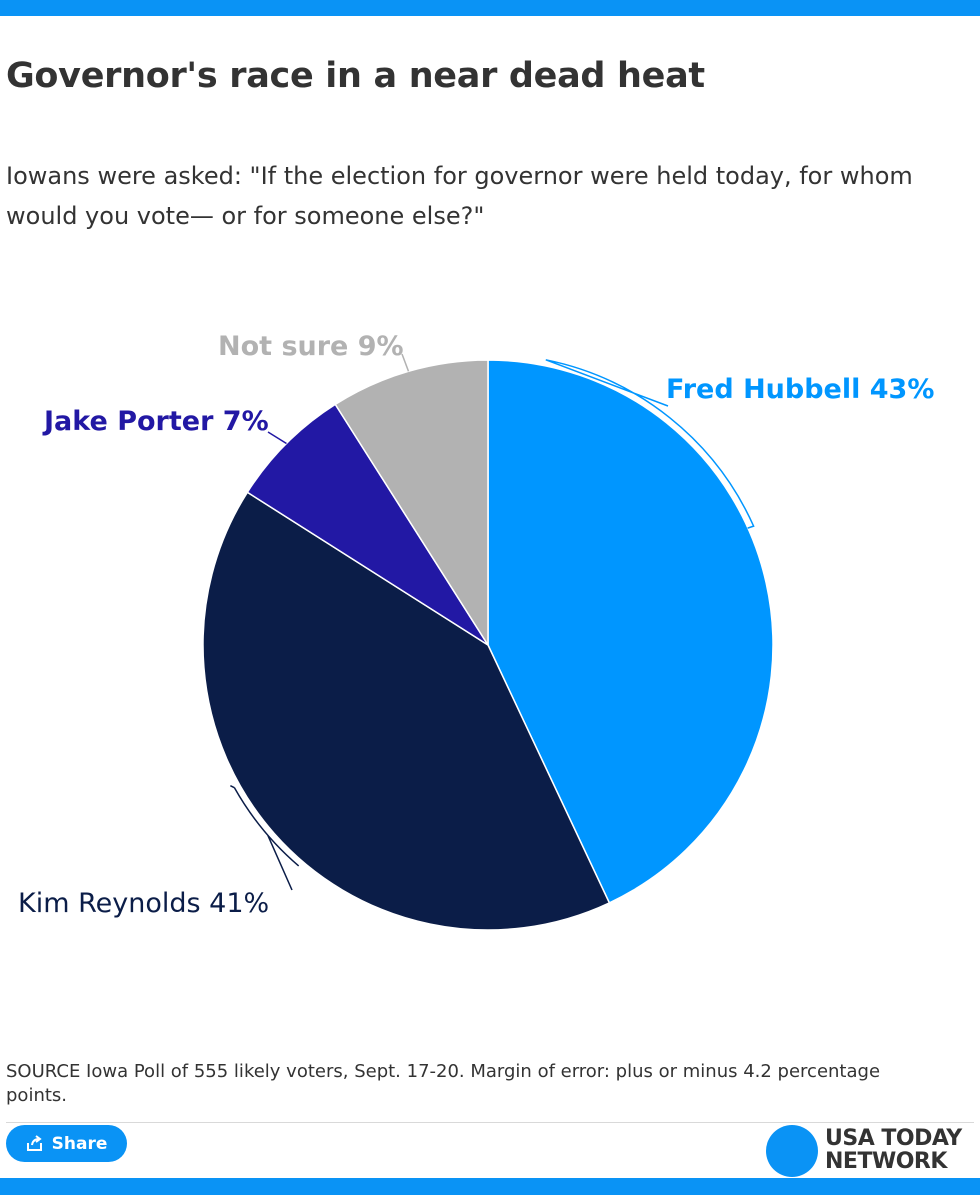 The width and height of the screenshot is (980, 1195). I want to click on usa-today-logo-circle, so click(792, 1151).